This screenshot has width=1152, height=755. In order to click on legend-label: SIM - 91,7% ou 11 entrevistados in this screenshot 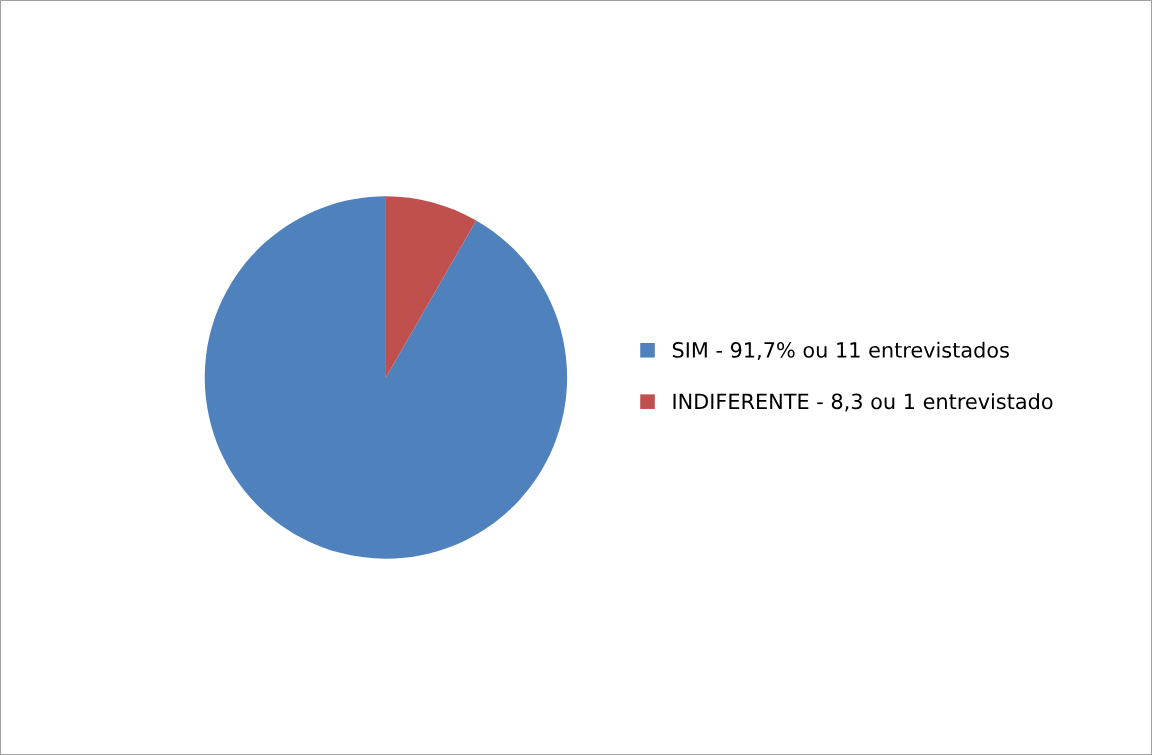, I will do `click(840, 350)`.